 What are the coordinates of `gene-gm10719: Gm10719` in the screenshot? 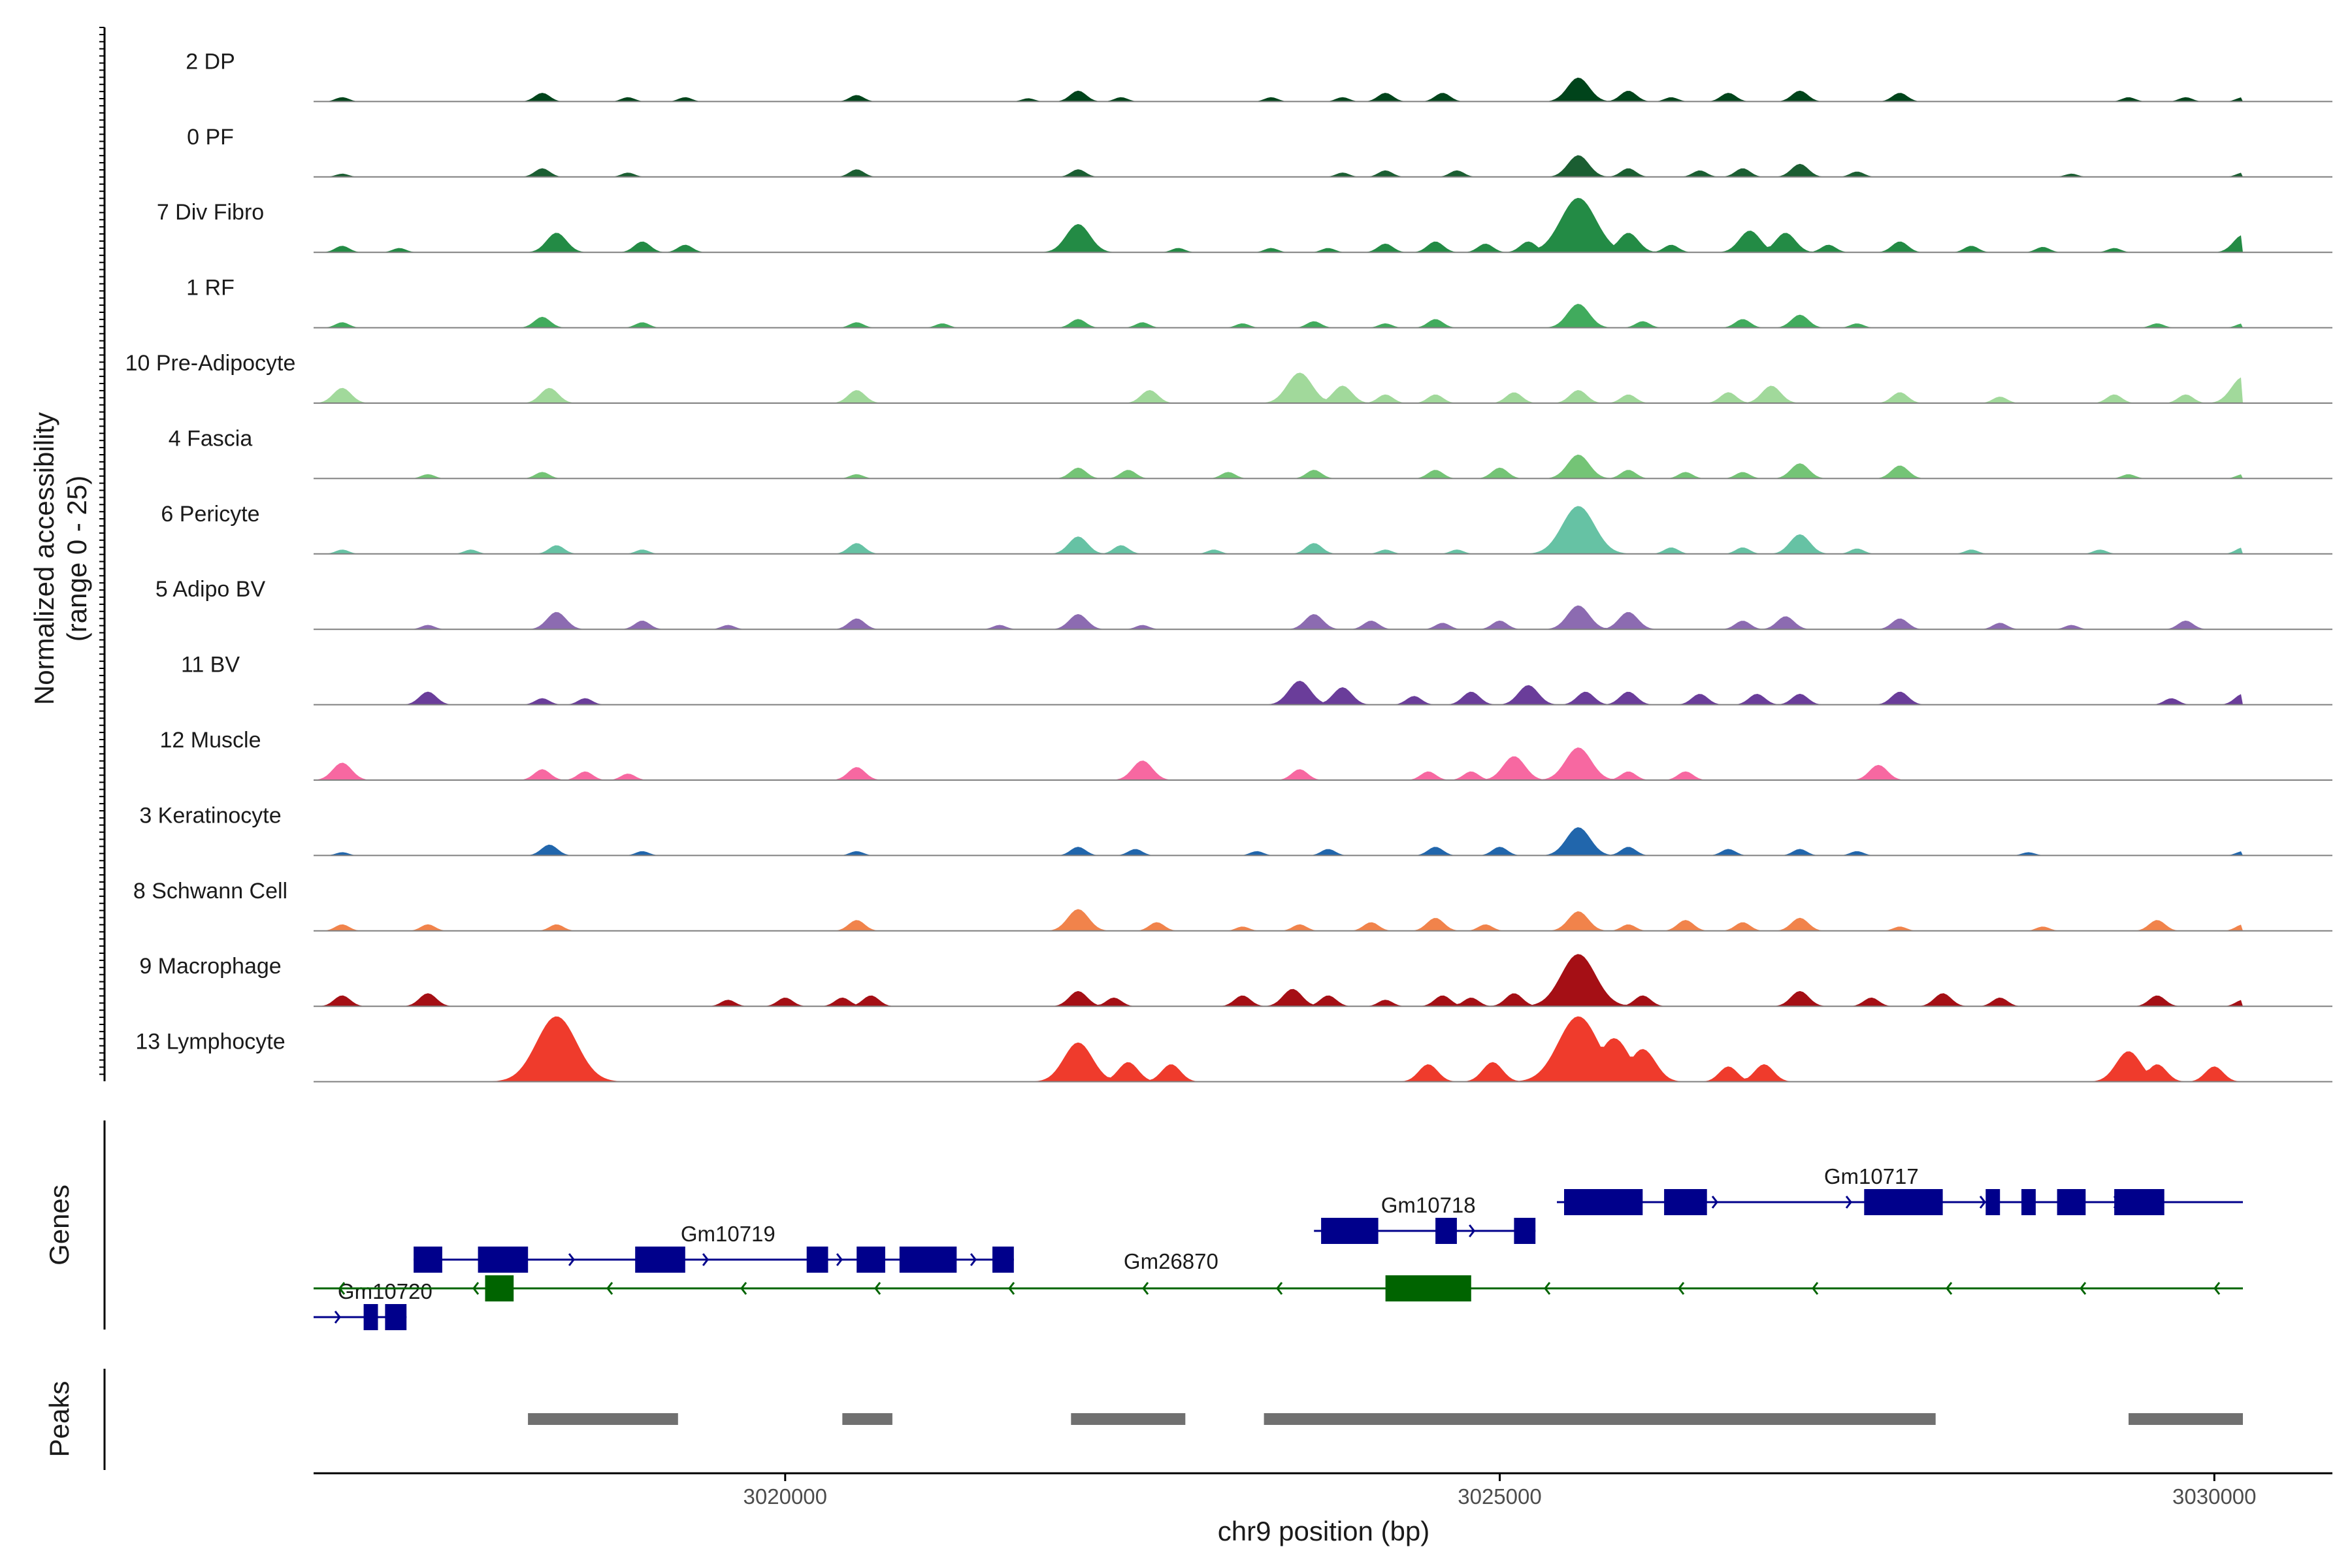 It's located at (714, 1247).